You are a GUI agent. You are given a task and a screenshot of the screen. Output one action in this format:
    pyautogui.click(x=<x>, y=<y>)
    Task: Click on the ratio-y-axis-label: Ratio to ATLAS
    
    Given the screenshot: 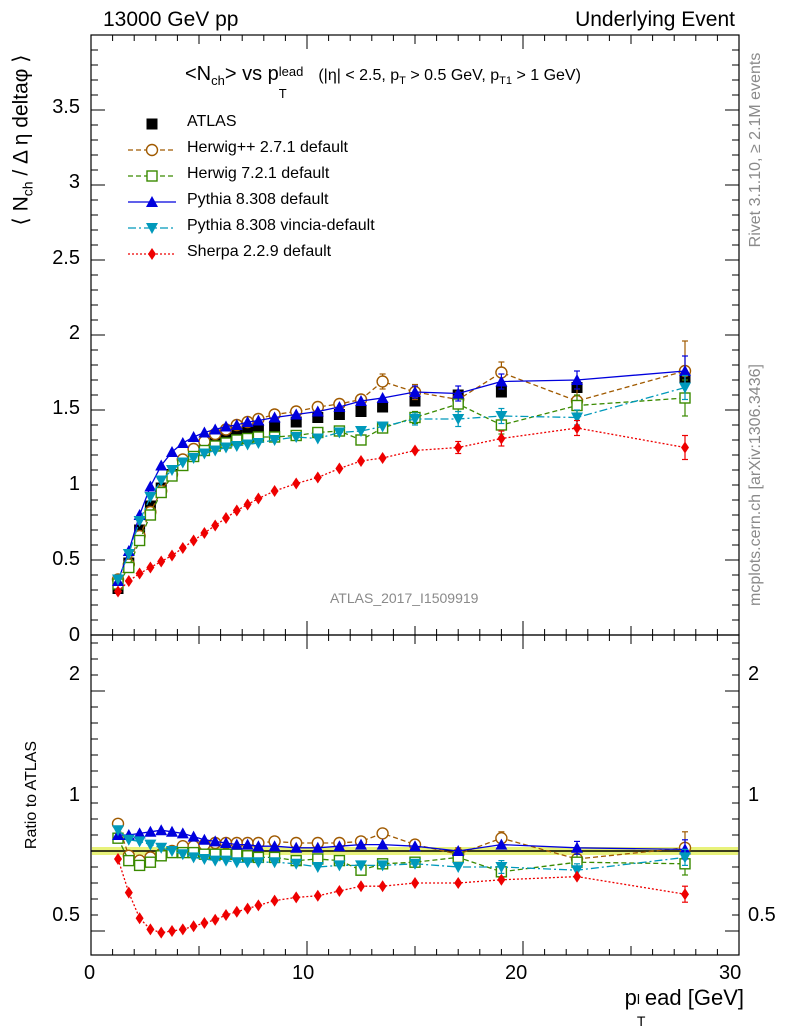 What is the action you would take?
    pyautogui.click(x=31, y=795)
    